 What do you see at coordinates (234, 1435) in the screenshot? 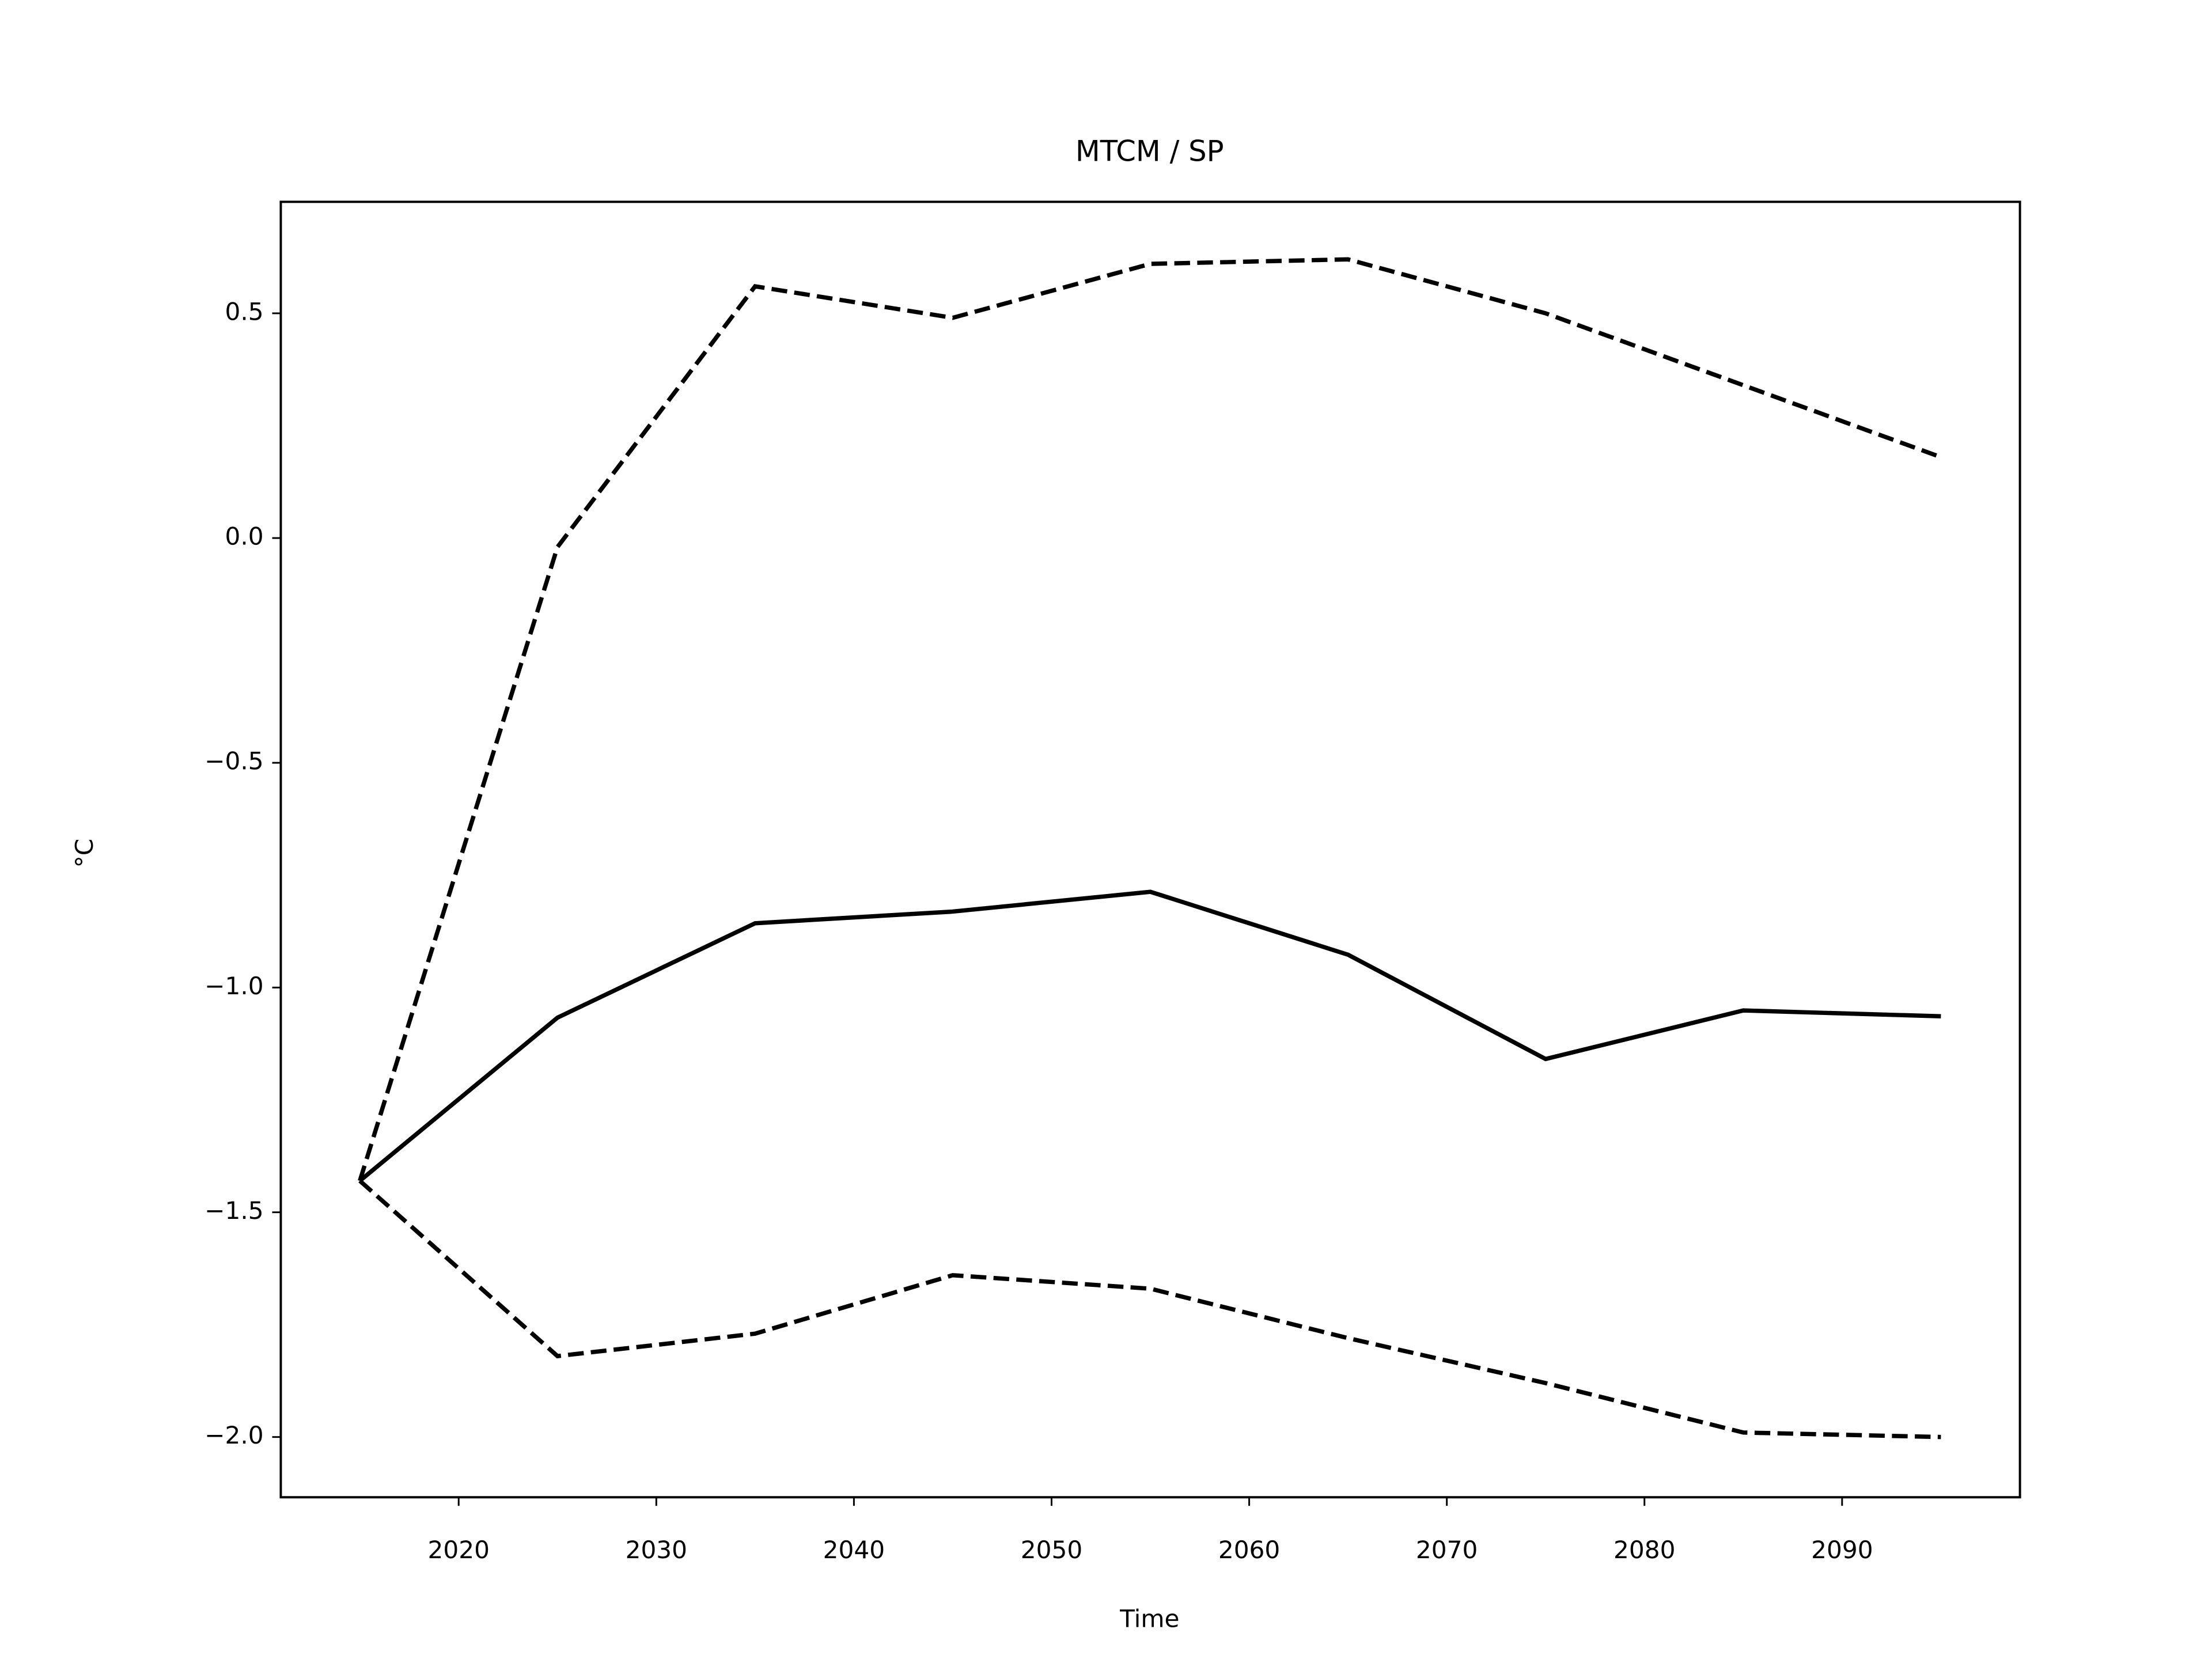
I see `y-tick-label: −2.0` at bounding box center [234, 1435].